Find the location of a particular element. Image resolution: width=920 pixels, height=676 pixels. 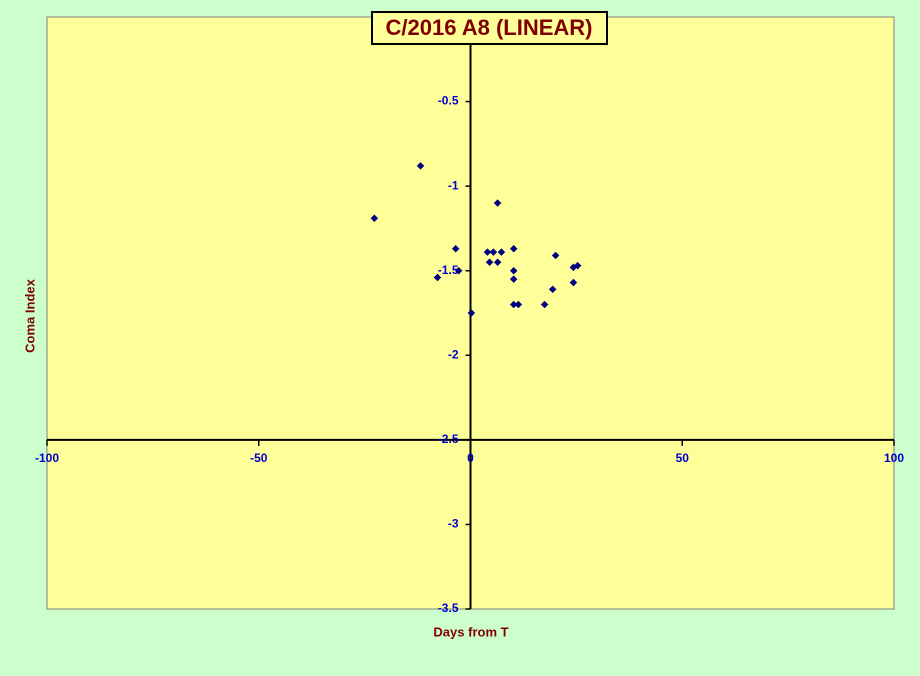

y-tick-label: -2.5 is located at coordinates (448, 439).